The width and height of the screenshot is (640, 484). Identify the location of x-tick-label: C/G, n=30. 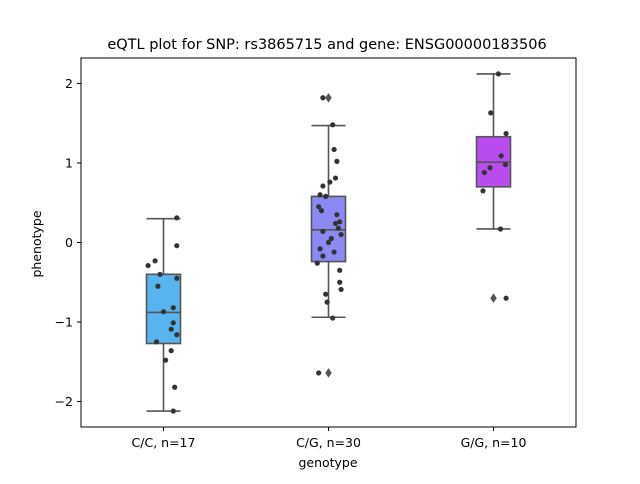
(328, 442).